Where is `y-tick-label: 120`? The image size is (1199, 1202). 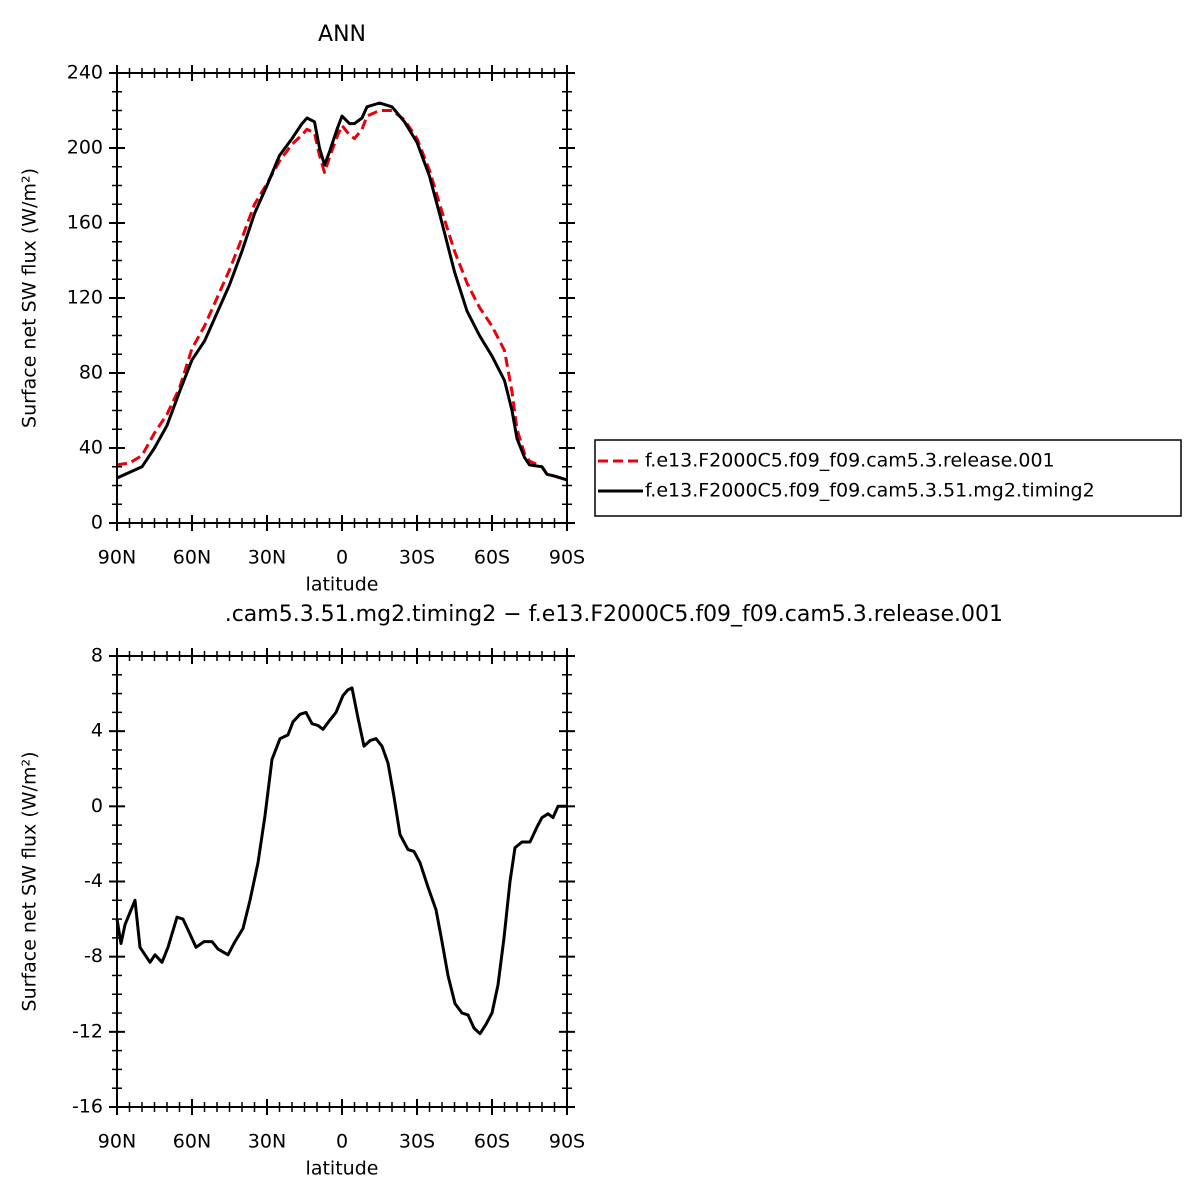
y-tick-label: 120 is located at coordinates (85, 298).